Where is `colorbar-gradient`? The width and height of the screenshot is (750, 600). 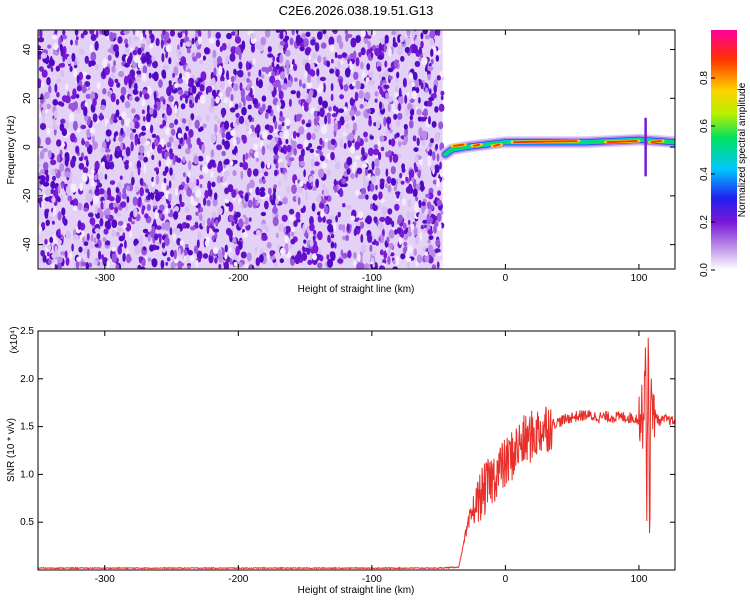
colorbar-gradient is located at coordinates (724, 150).